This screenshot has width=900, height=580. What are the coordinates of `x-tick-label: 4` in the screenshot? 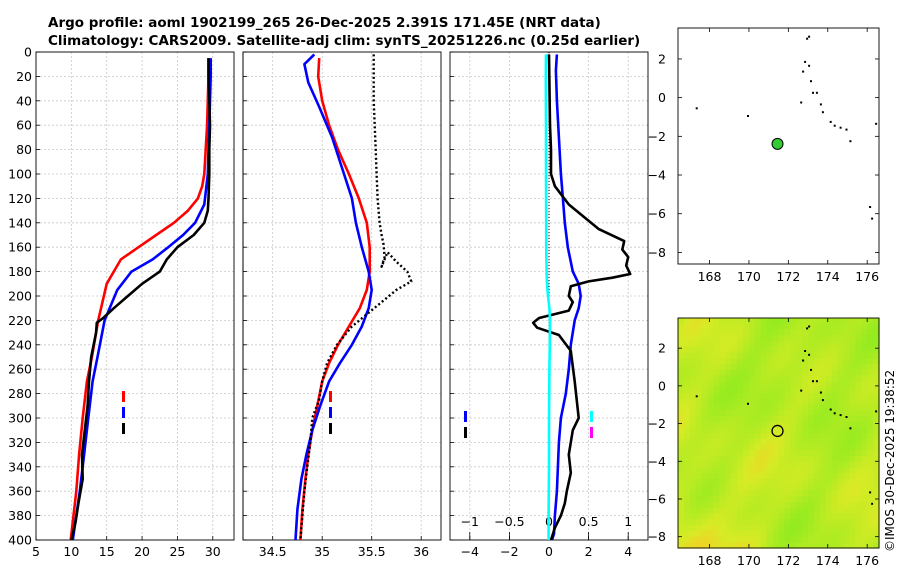 It's located at (628, 551).